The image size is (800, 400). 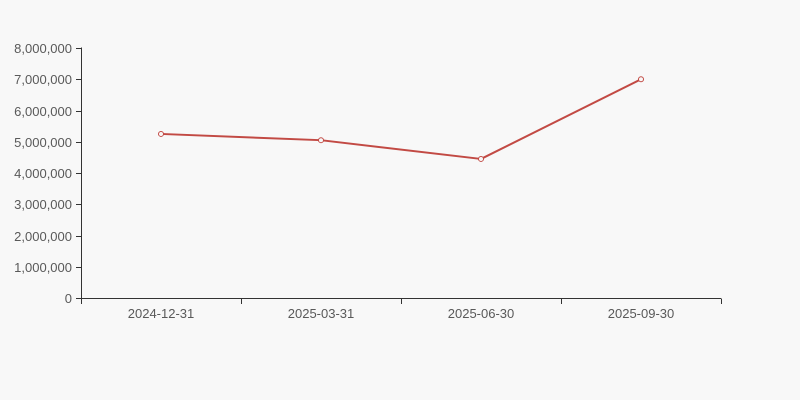 What do you see at coordinates (43, 267) in the screenshot?
I see `y-tick-label: 1,000,000` at bounding box center [43, 267].